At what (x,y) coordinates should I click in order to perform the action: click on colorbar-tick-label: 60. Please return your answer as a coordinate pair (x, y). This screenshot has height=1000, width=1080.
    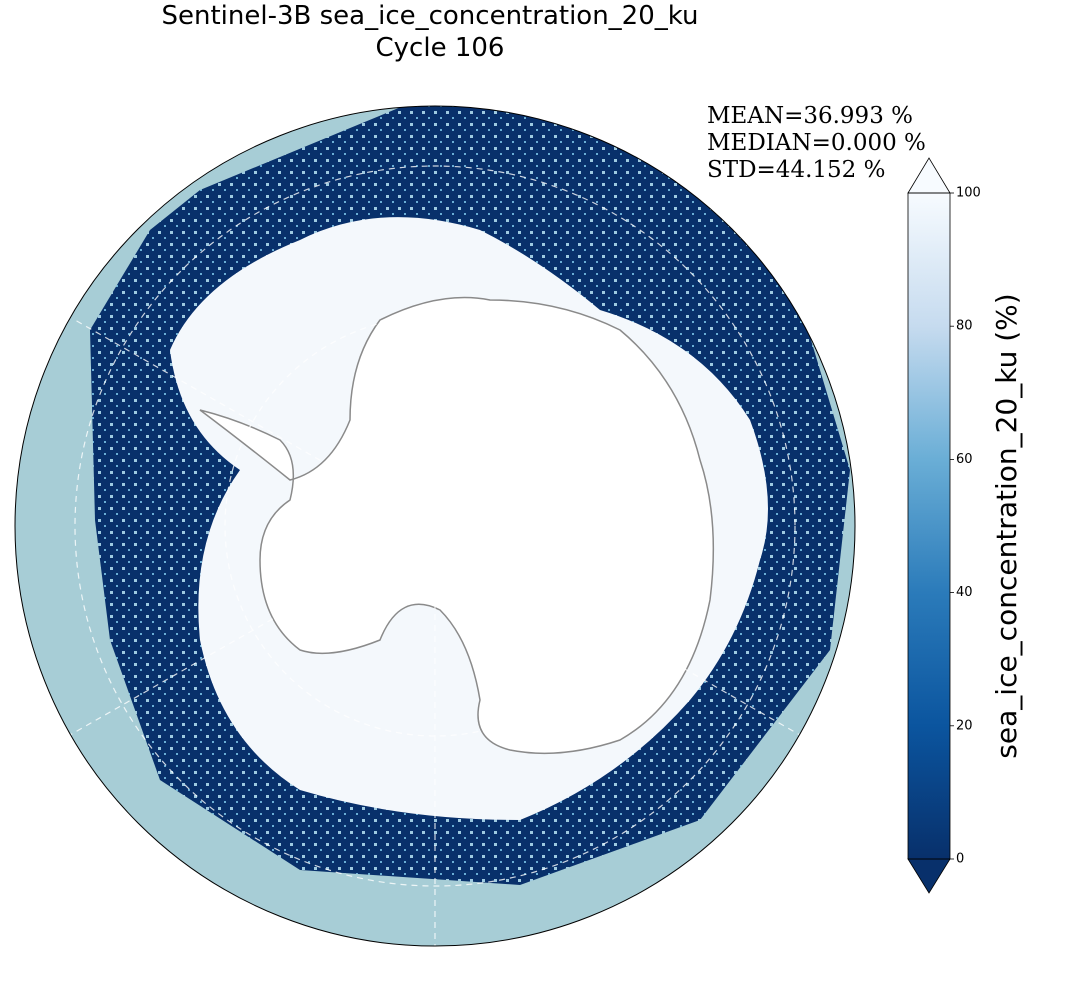
    Looking at the image, I should click on (964, 459).